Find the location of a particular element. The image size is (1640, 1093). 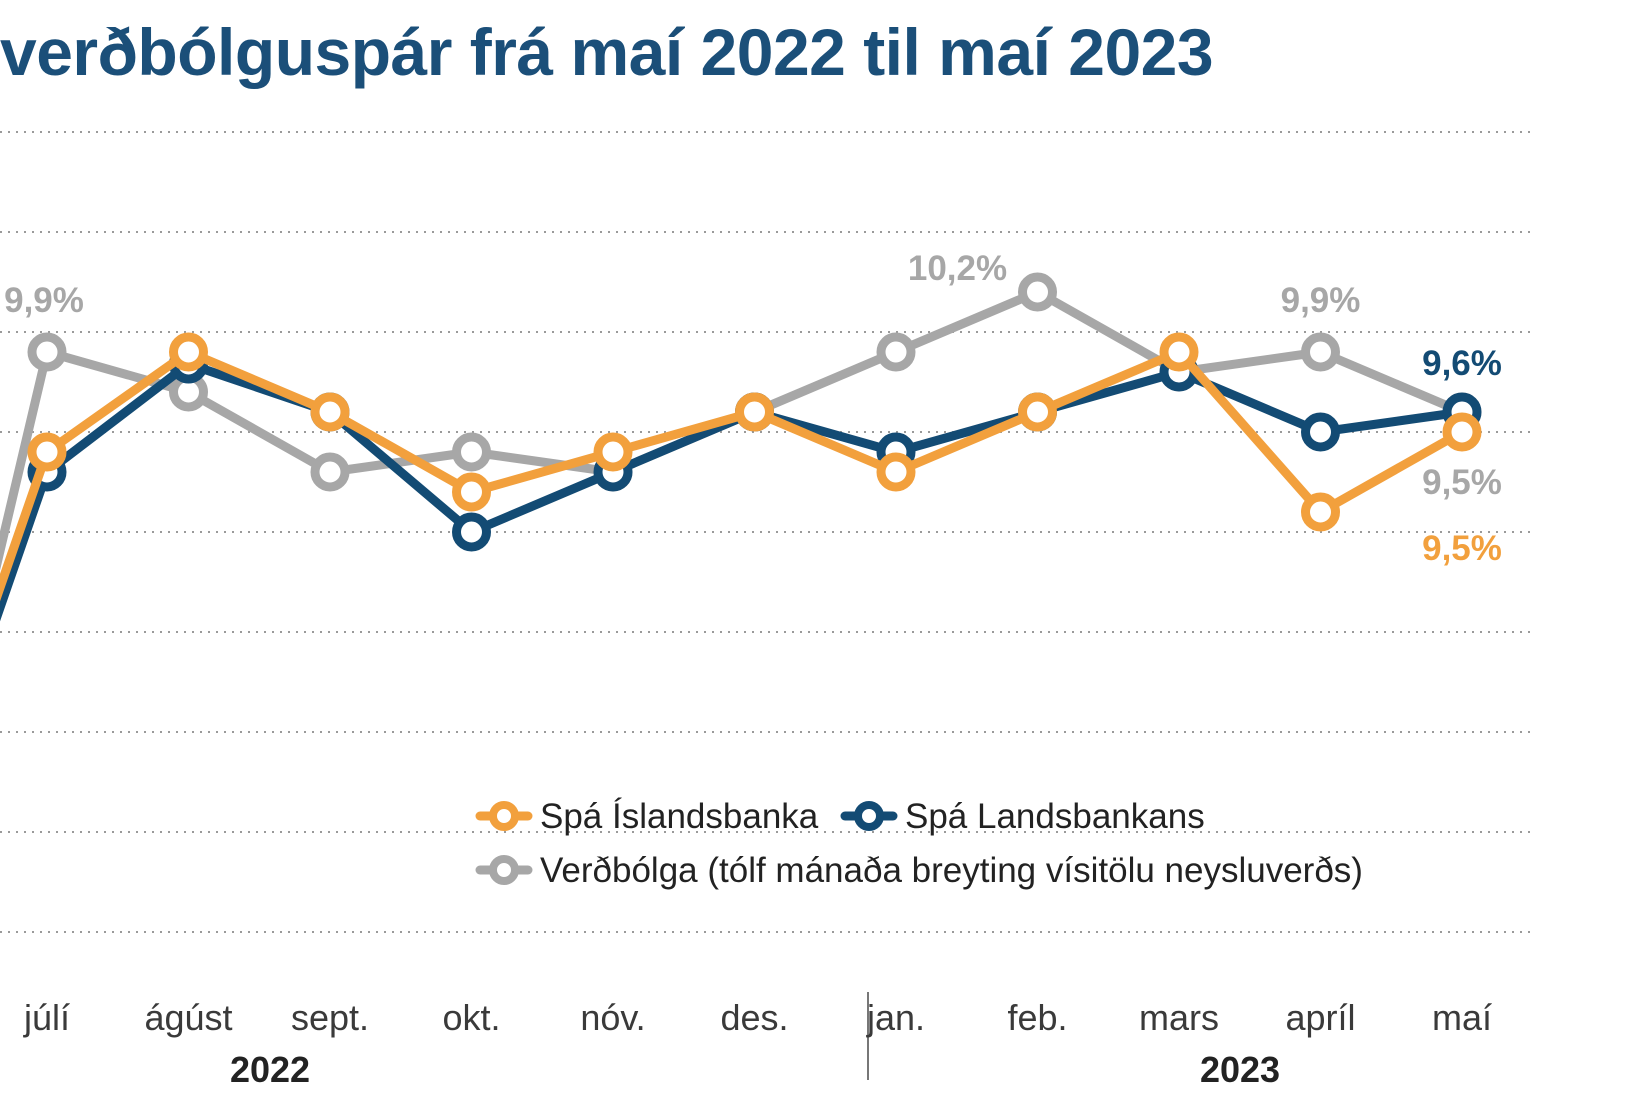

data-label-verdbolga-7: 10,2% is located at coordinates (957, 268).